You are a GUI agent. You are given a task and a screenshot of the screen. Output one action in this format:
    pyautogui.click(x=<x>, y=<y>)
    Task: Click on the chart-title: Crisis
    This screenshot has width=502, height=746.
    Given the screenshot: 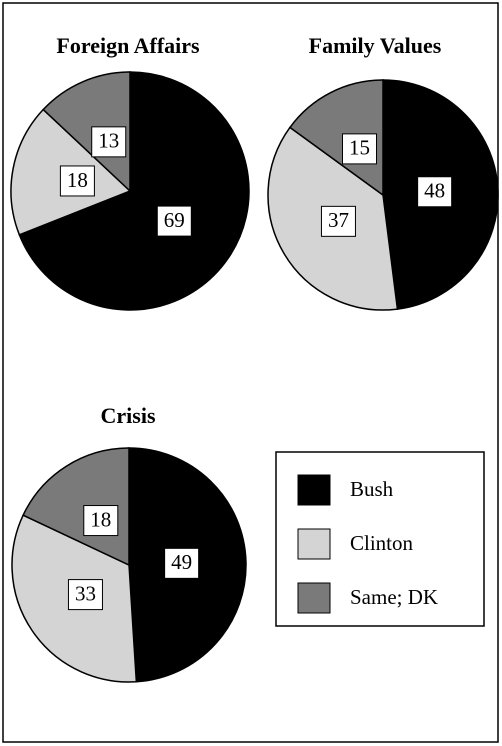 What is the action you would take?
    pyautogui.click(x=128, y=415)
    